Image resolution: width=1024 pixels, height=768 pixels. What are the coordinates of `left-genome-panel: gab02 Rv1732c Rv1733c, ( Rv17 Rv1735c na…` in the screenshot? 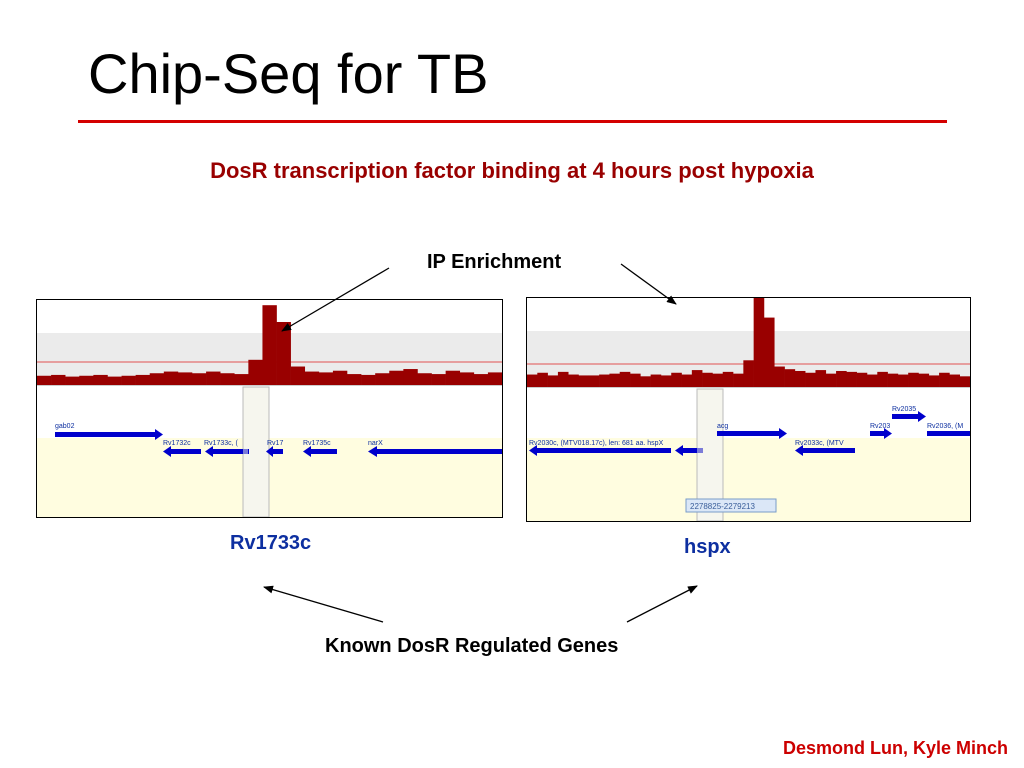 It's located at (269, 408).